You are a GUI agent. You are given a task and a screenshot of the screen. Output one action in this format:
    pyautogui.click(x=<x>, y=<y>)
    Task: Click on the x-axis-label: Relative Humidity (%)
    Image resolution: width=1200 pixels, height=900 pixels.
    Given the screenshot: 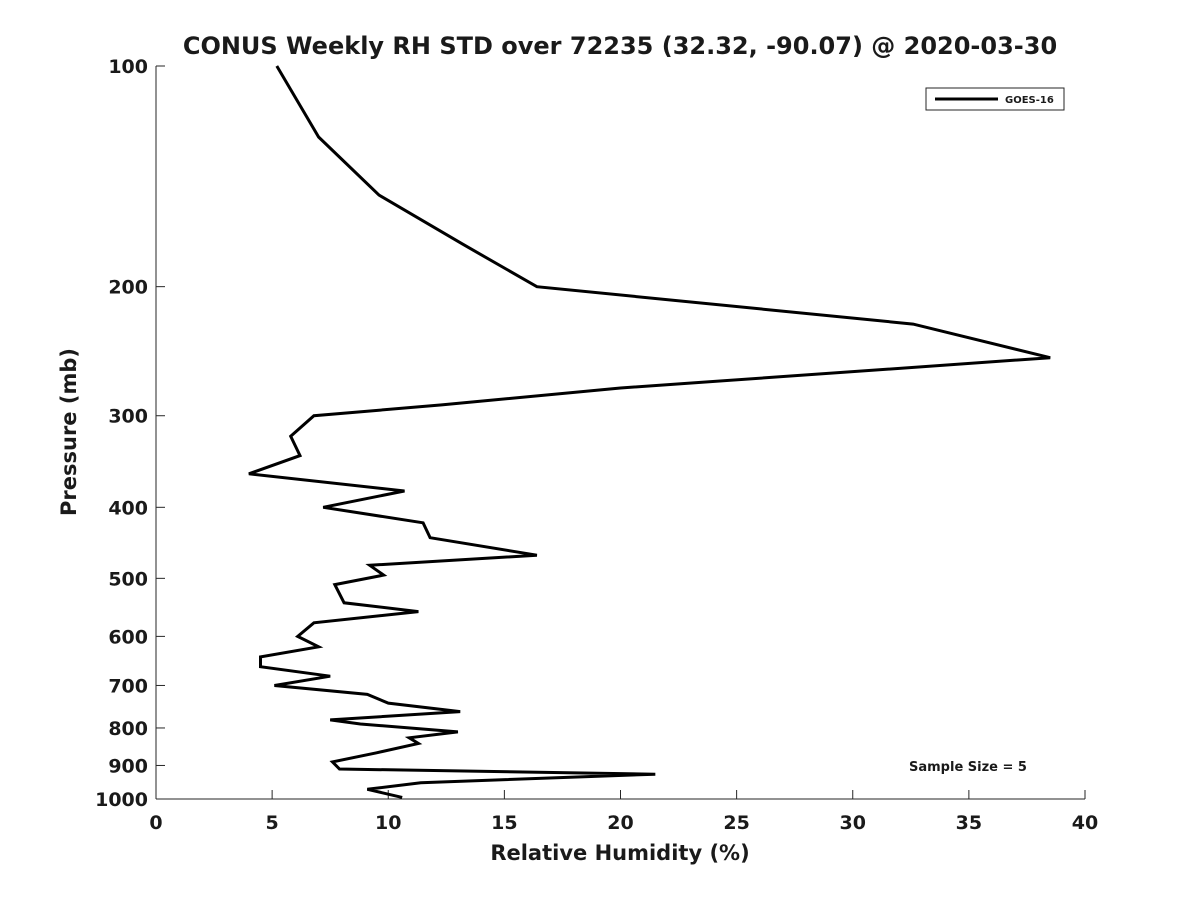 What is the action you would take?
    pyautogui.click(x=619, y=853)
    